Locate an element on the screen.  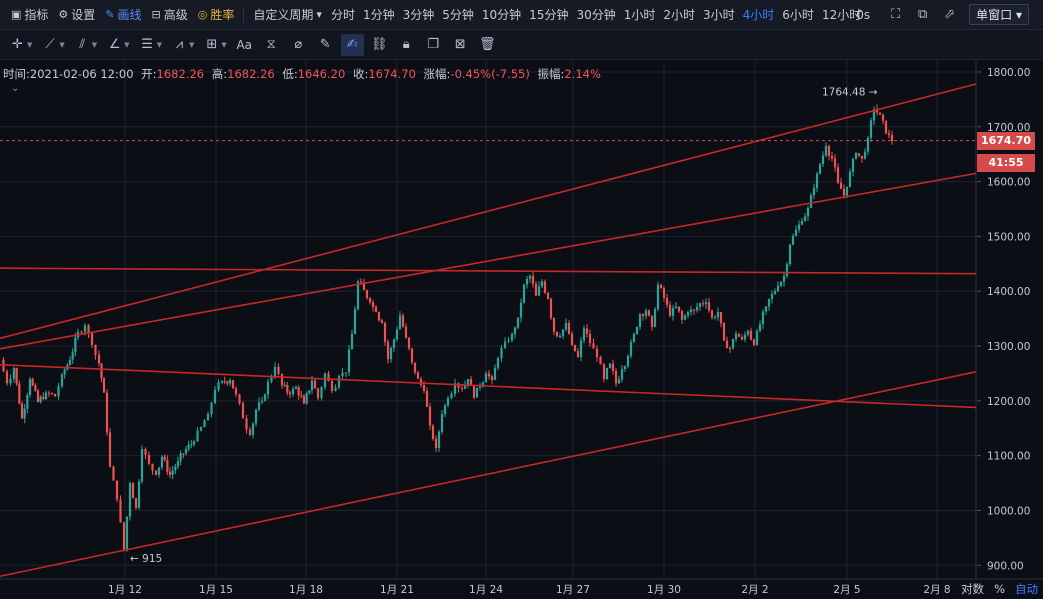
y-tick-label: 1100.00 is located at coordinates (1008, 457).